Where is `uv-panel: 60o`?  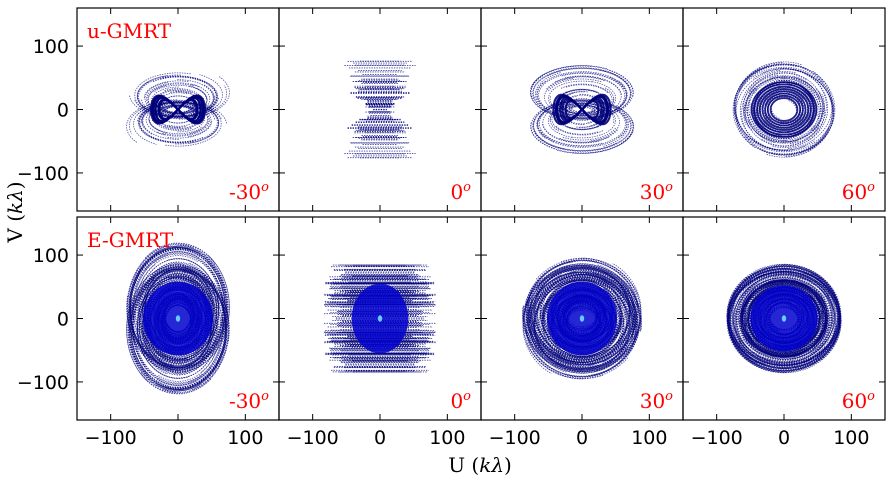
uv-panel: 60o is located at coordinates (784, 318).